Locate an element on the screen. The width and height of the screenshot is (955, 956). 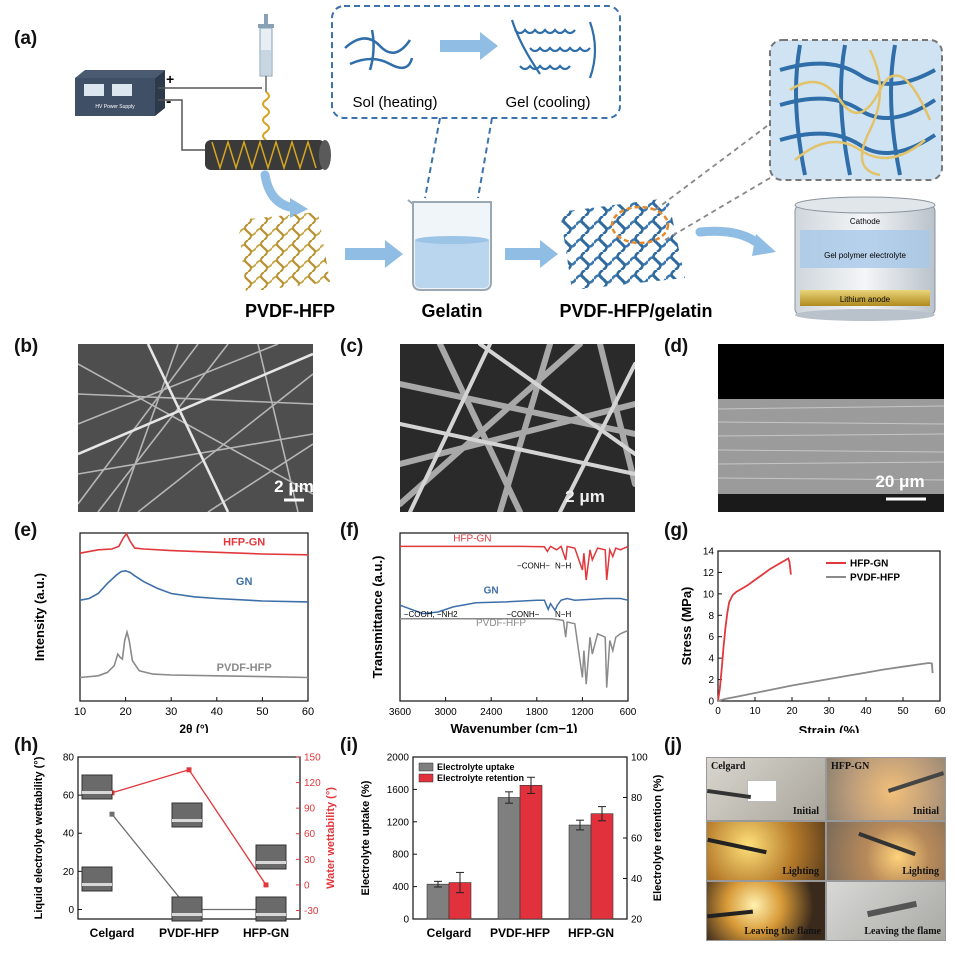
legend-label: Electrolyte retention is located at coordinates (480, 778).